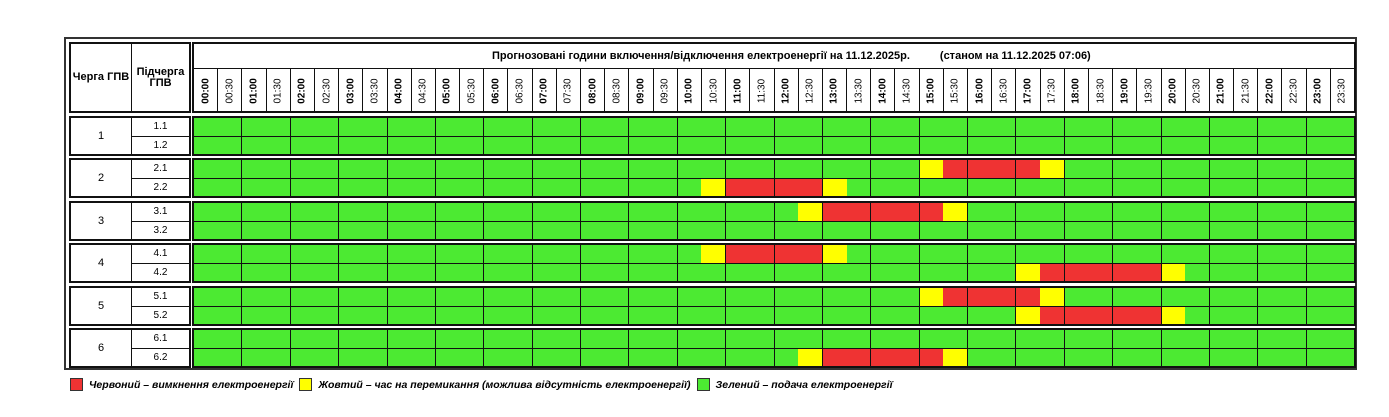  I want to click on time-header-cell: 23:30, so click(1342, 90).